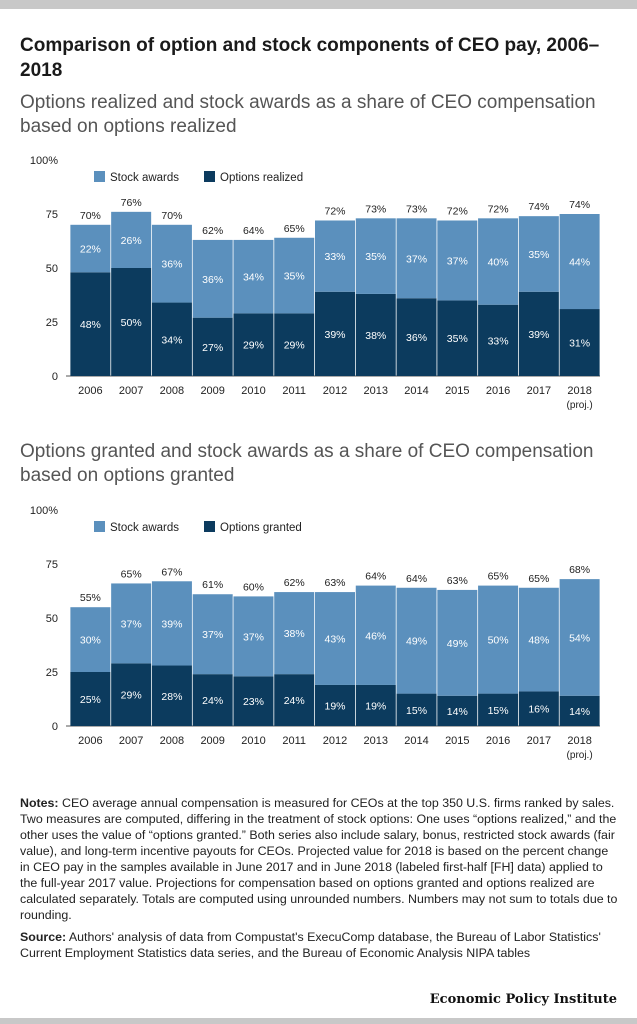 The image size is (637, 1024). I want to click on total-value-label: 62%, so click(212, 231).